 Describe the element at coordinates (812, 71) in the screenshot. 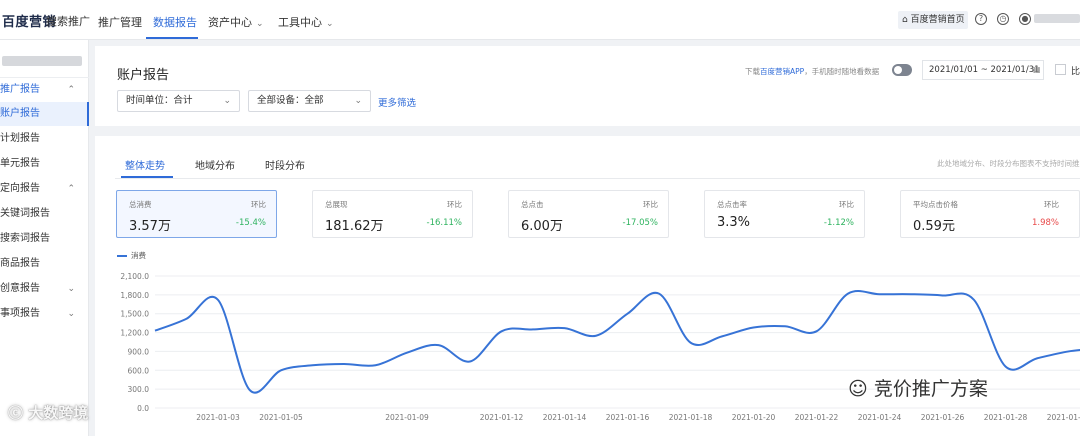

I see `app-download-tip: 下载百度营销APP，手机随时随地看数据` at that location.